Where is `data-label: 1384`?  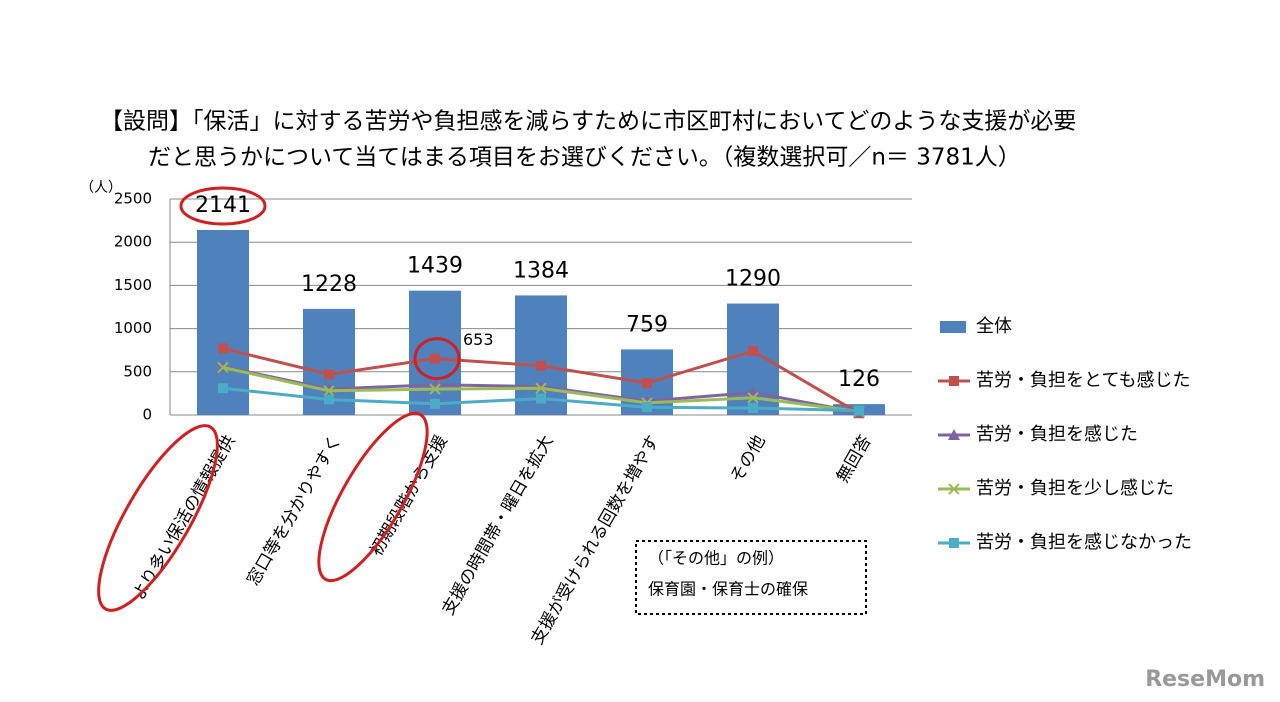
data-label: 1384 is located at coordinates (541, 270).